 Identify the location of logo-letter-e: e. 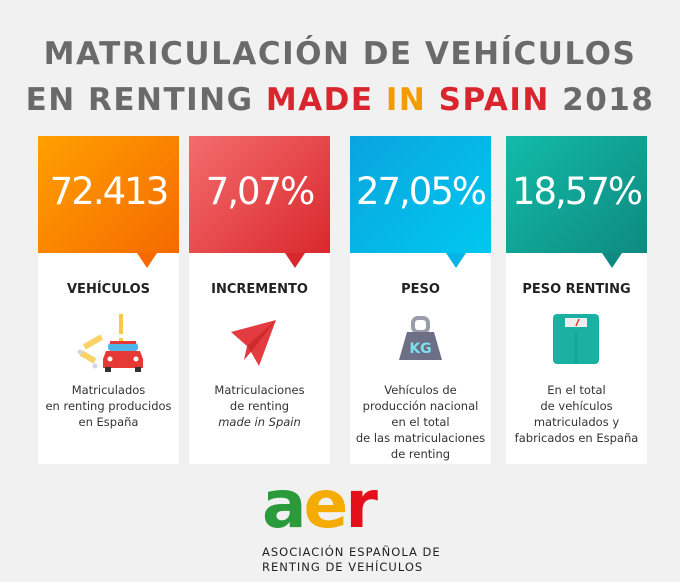
(326, 504).